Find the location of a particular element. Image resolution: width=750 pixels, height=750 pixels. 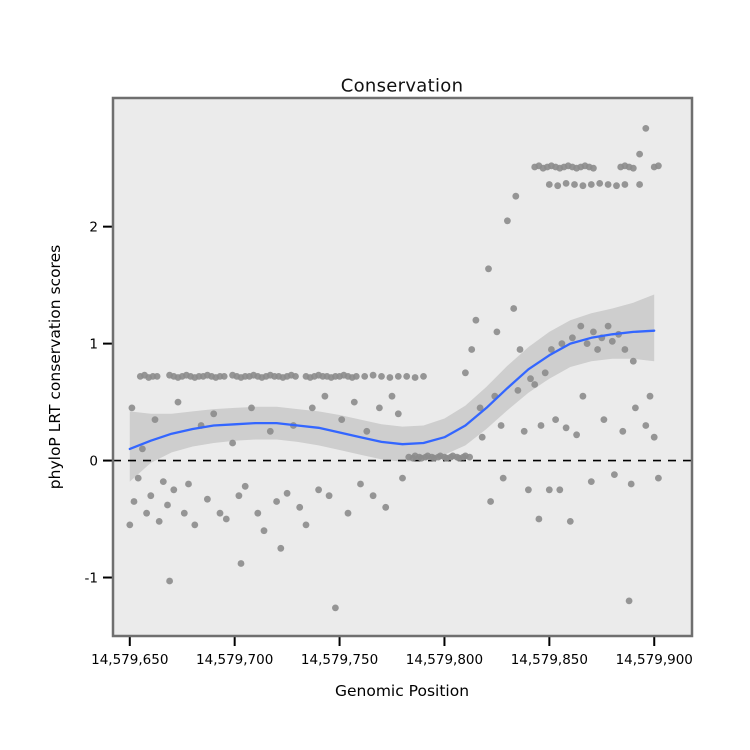

x-tick-label: 14,579,700 is located at coordinates (234, 660).